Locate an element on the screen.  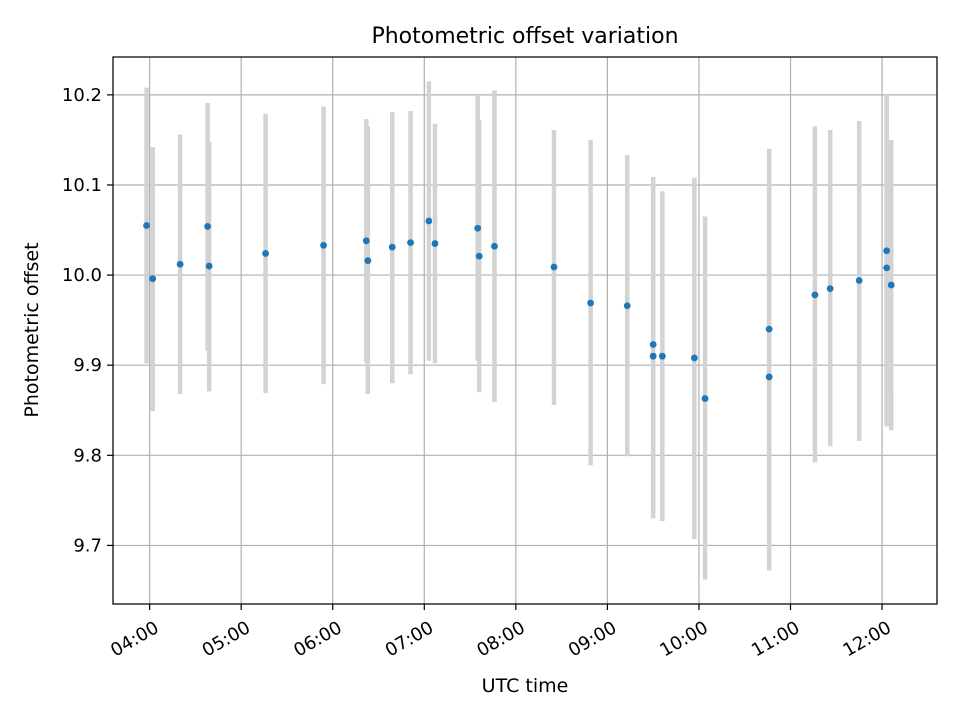
y-axis-label: Photometric offset is located at coordinates (32, 329).